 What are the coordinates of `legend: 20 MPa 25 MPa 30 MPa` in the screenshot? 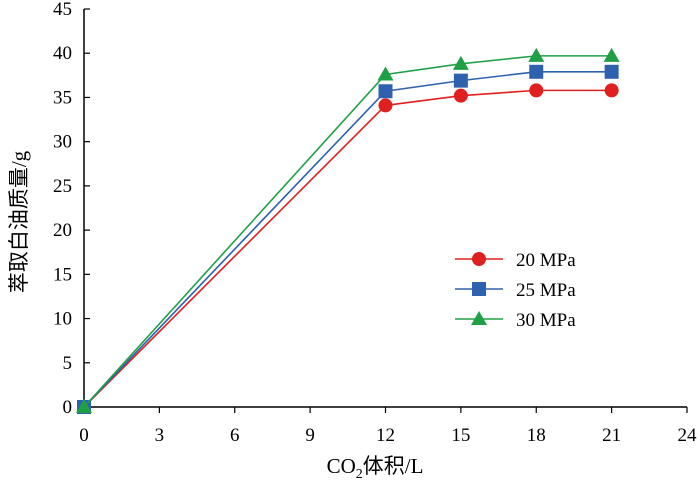 It's located at (515, 290).